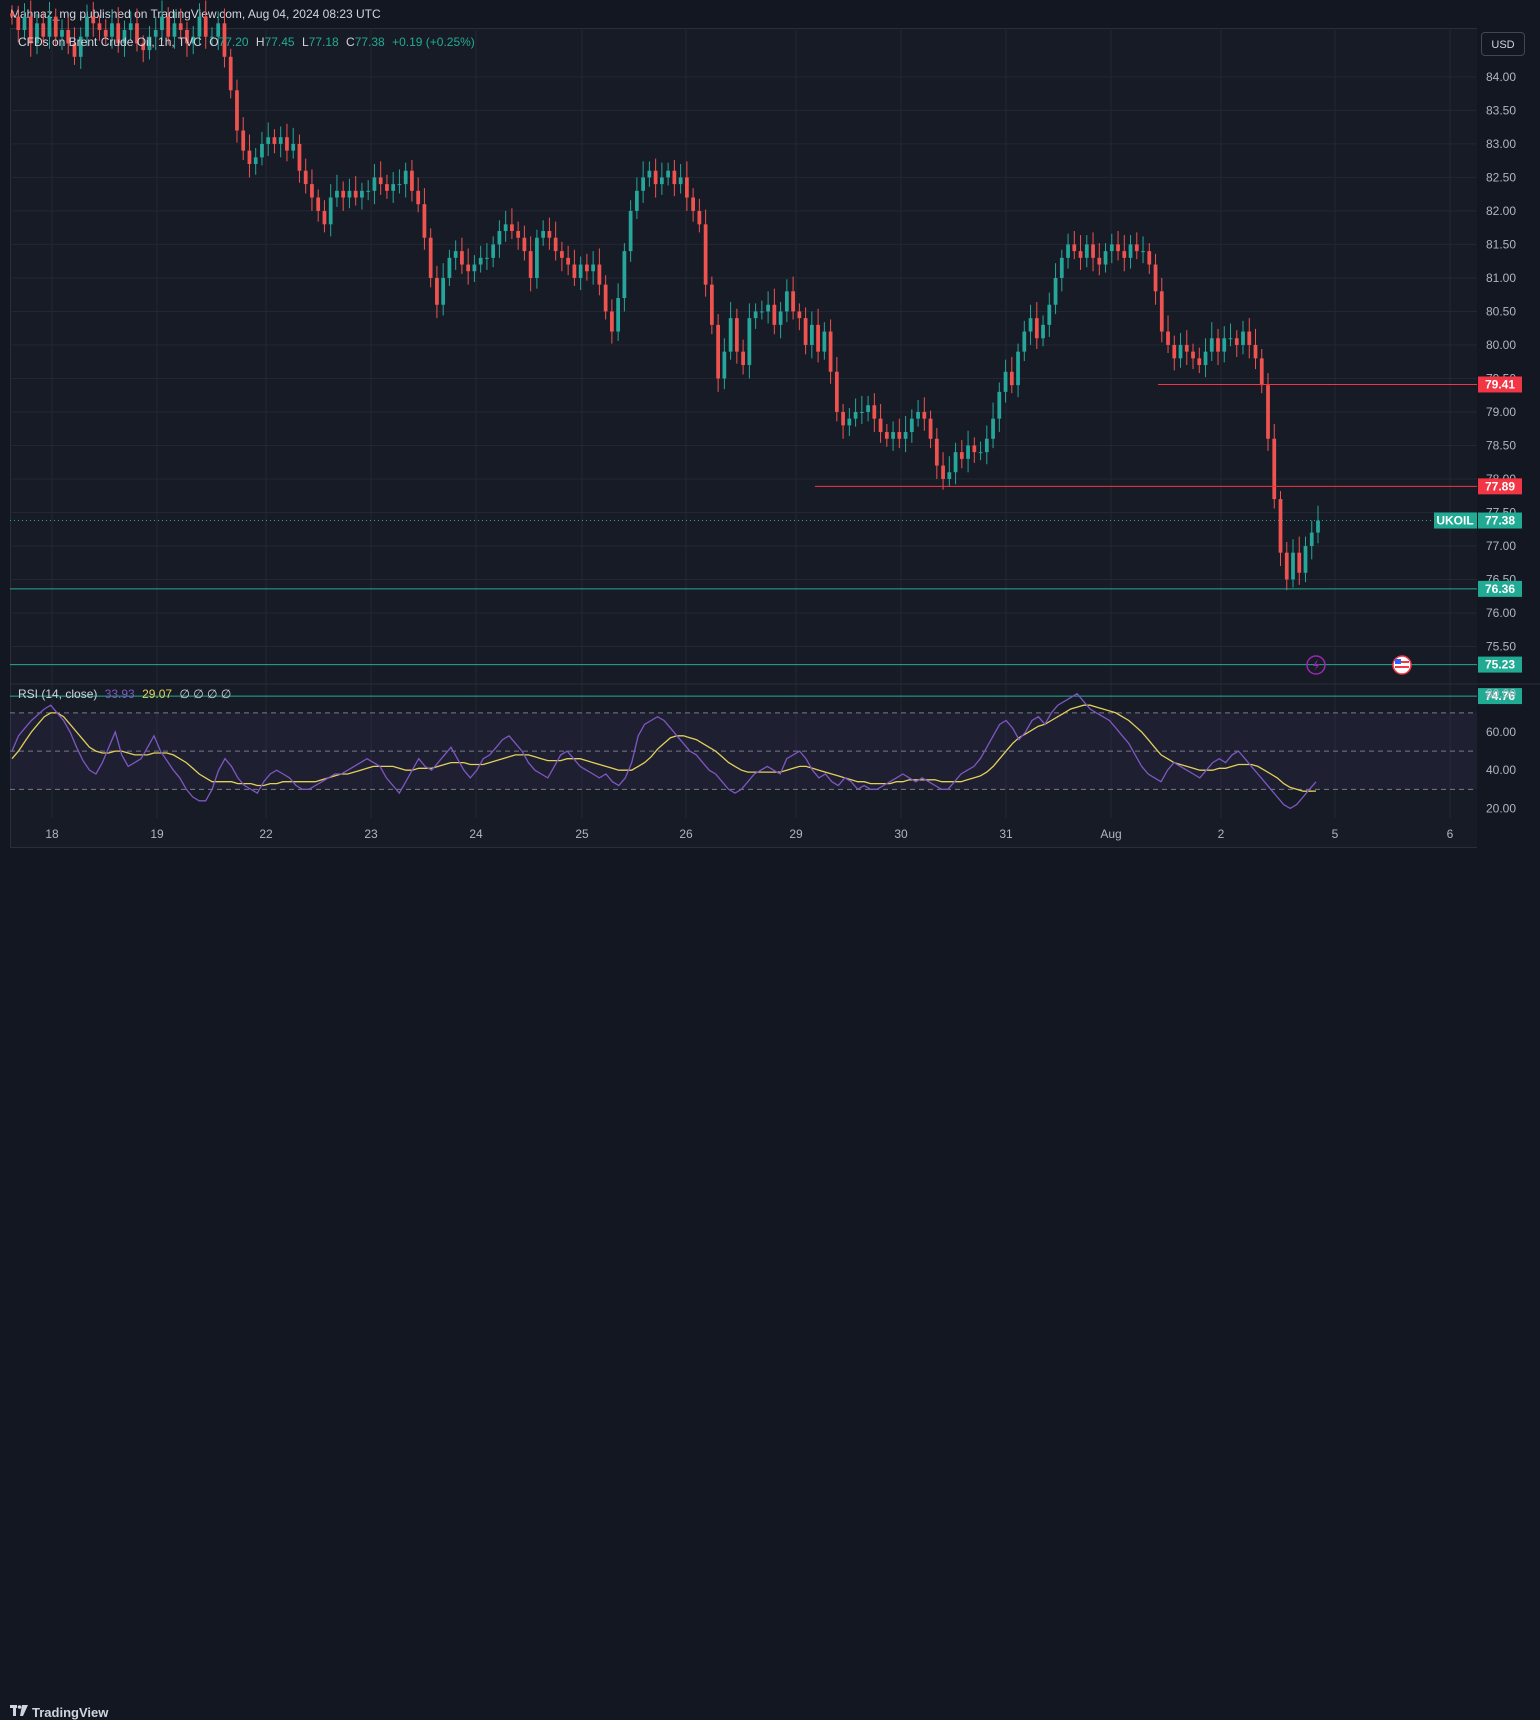 The width and height of the screenshot is (1540, 1720). Describe the element at coordinates (1500, 665) in the screenshot. I see `level-price-label: 75.23` at that location.